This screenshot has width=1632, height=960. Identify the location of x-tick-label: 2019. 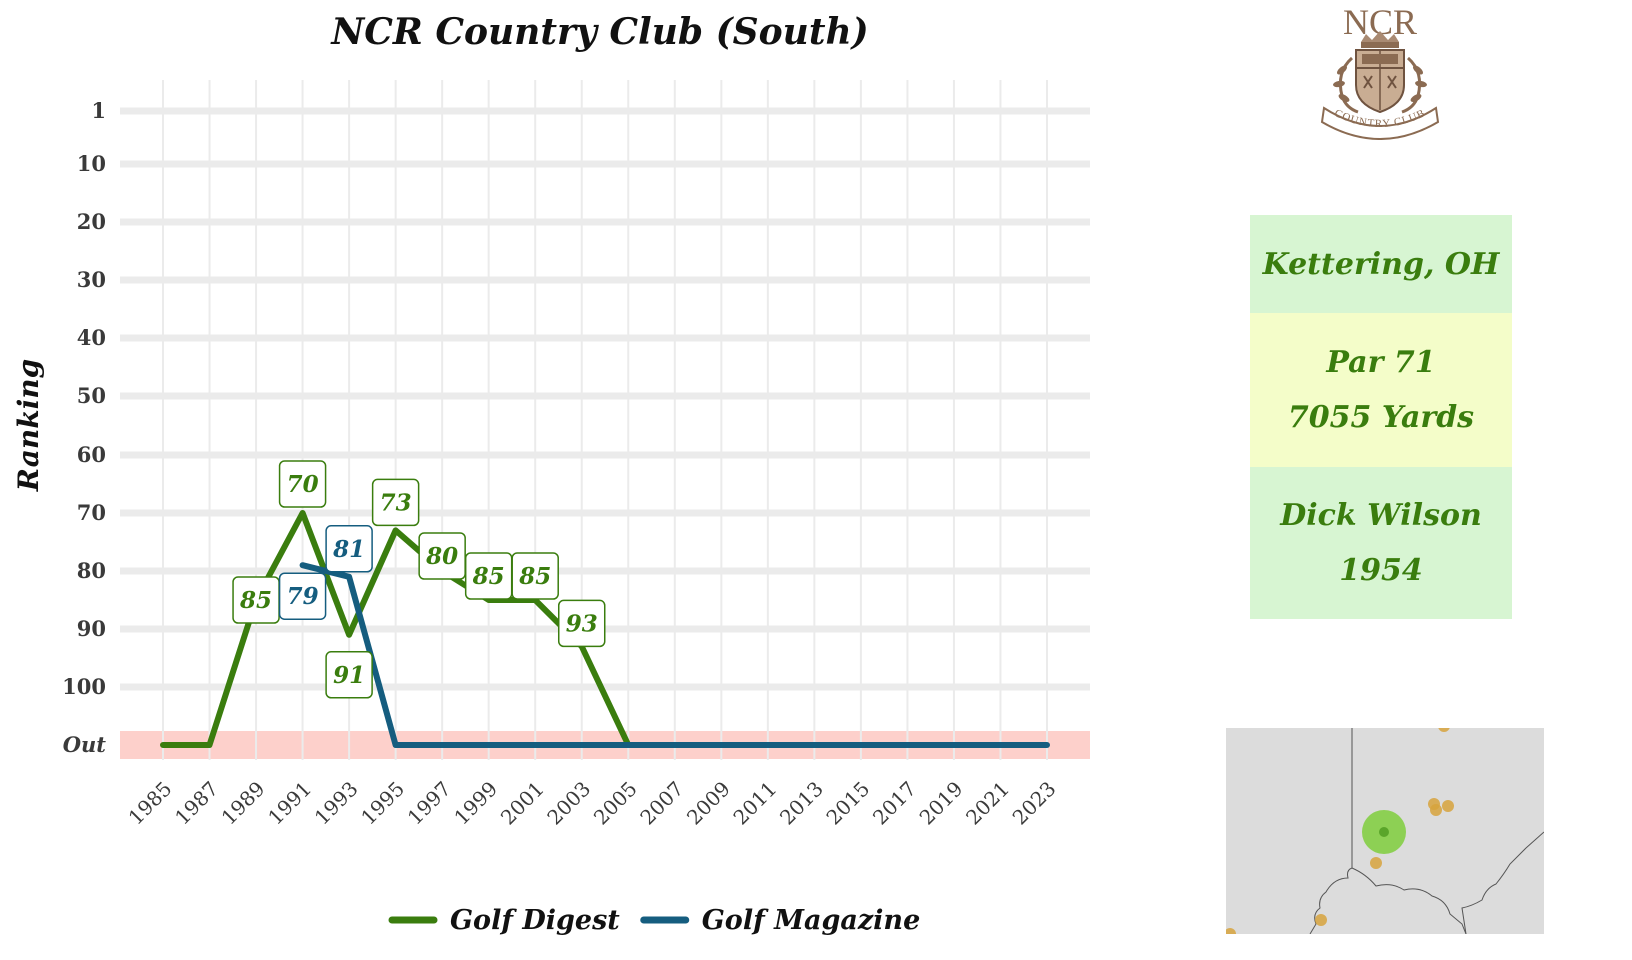
(941, 803).